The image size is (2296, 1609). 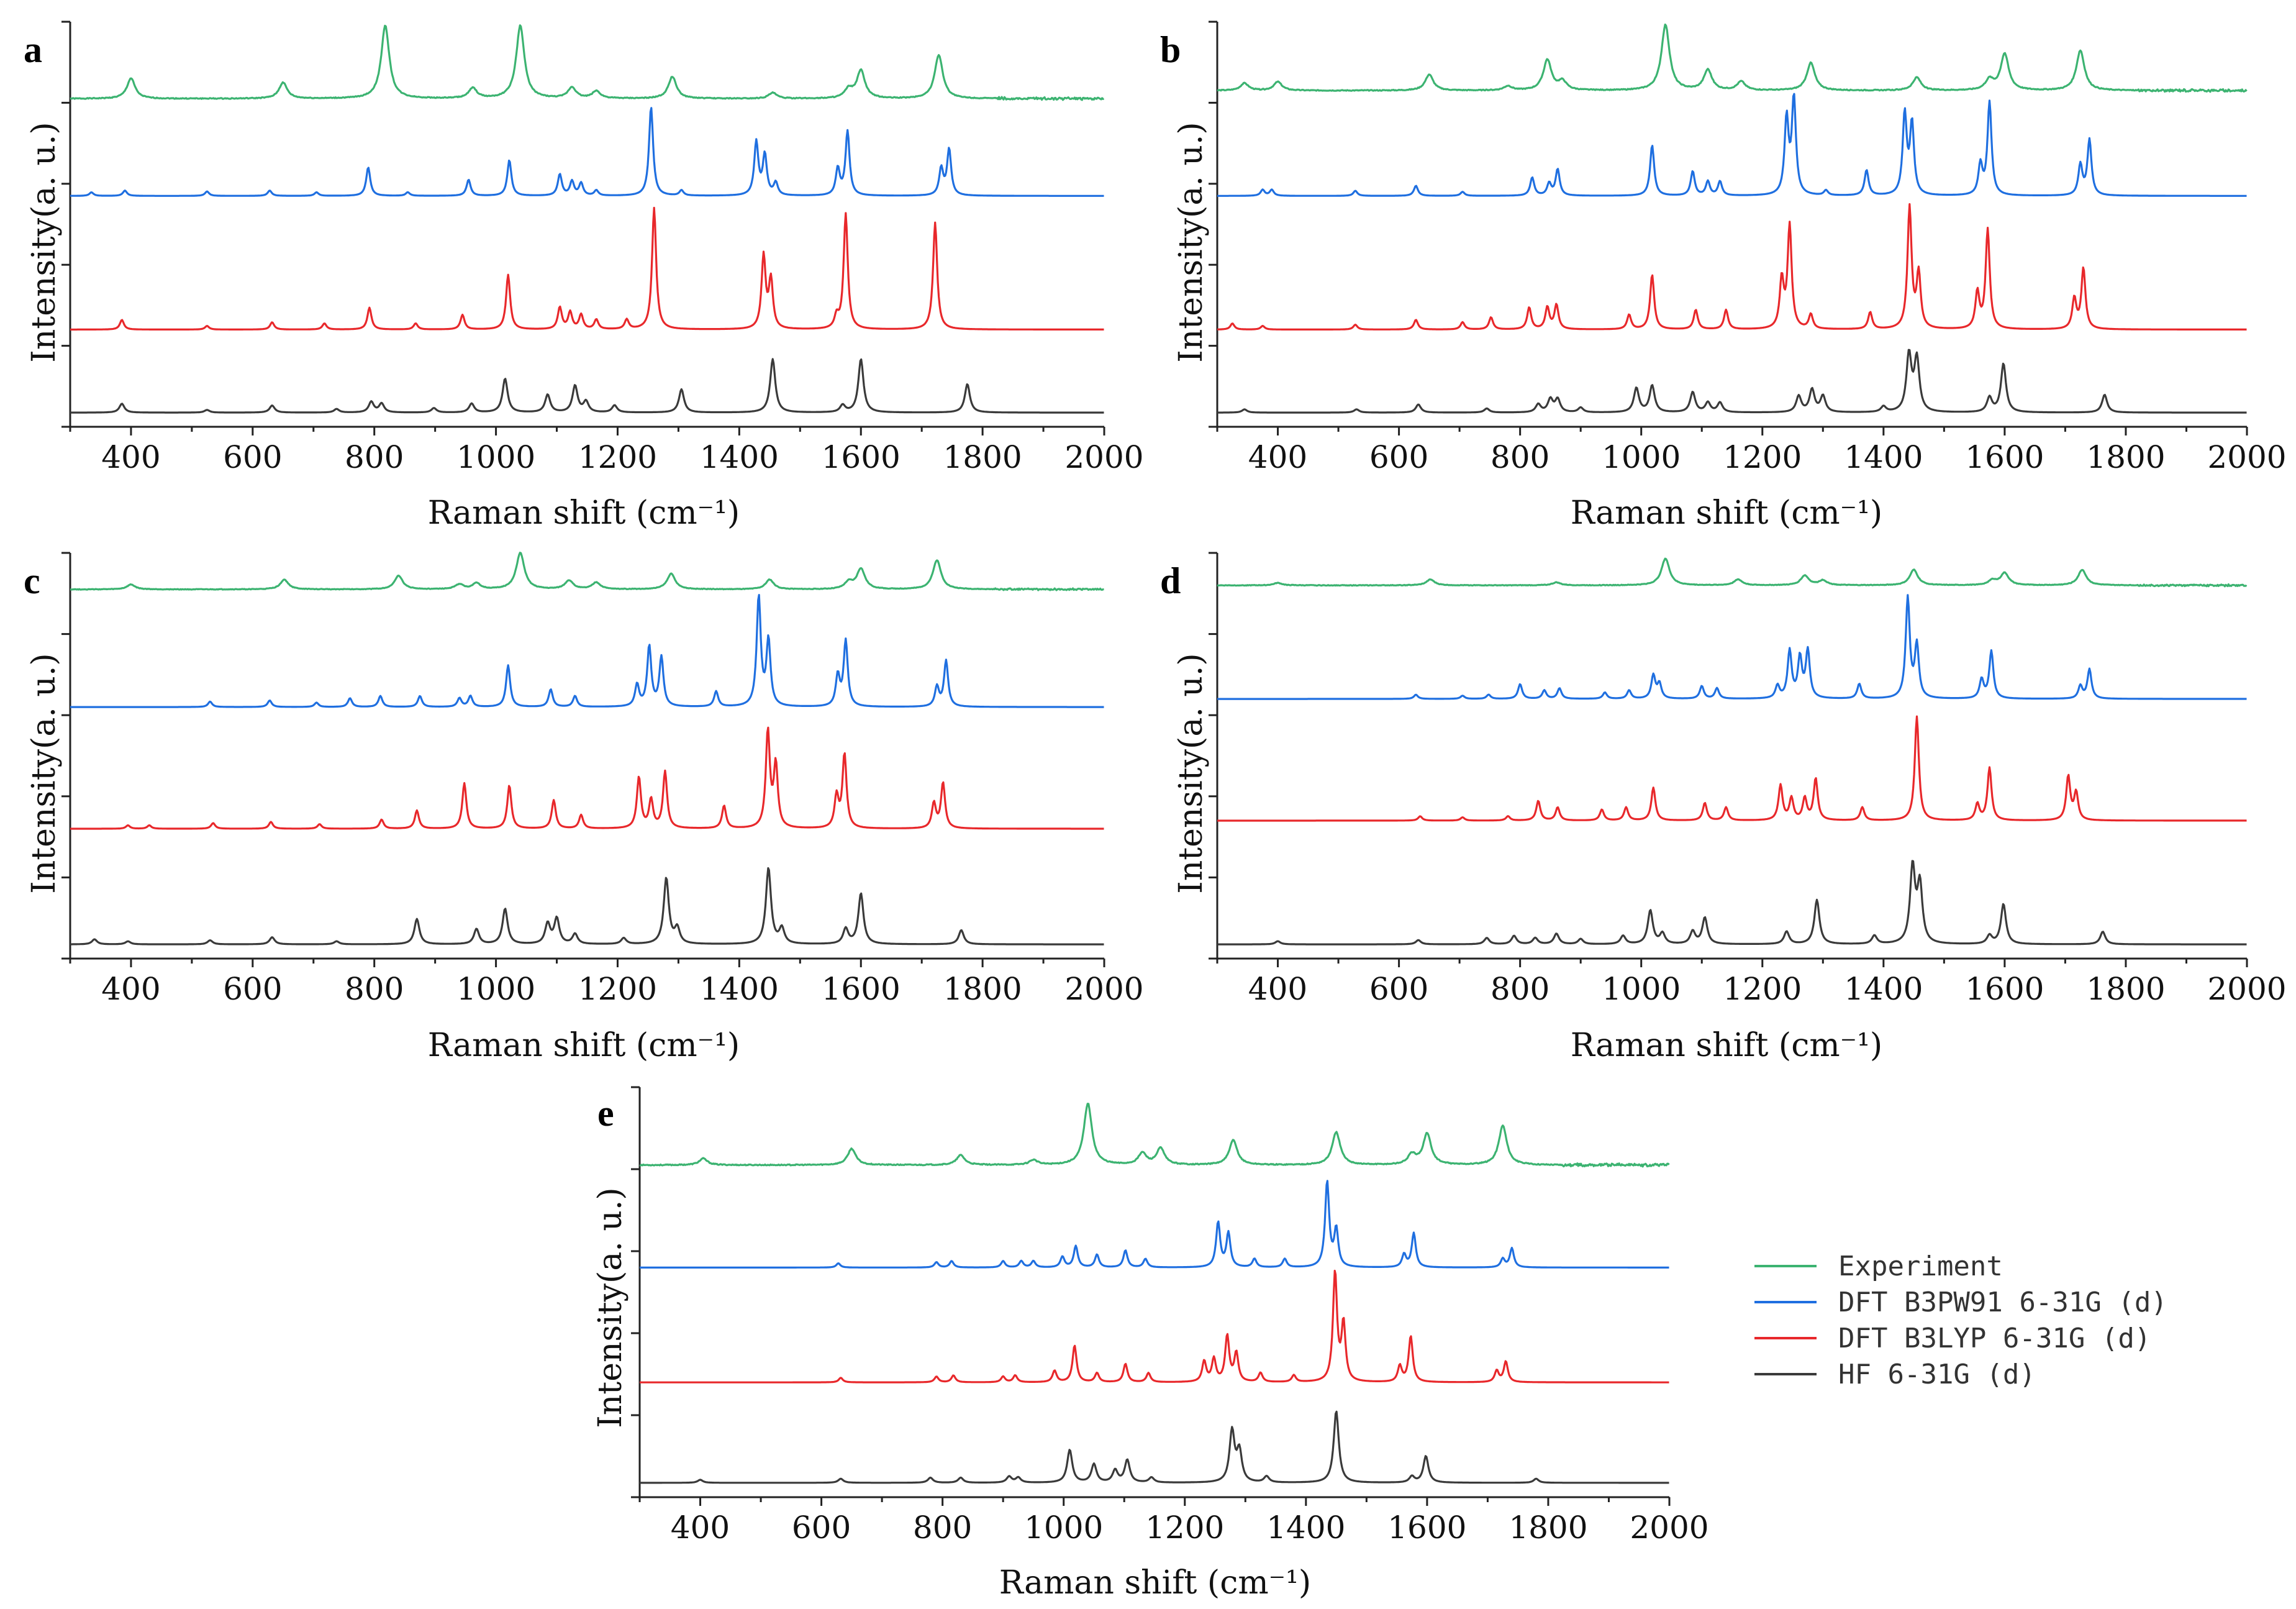 I want to click on panel-b-label: b, so click(x=1170, y=50).